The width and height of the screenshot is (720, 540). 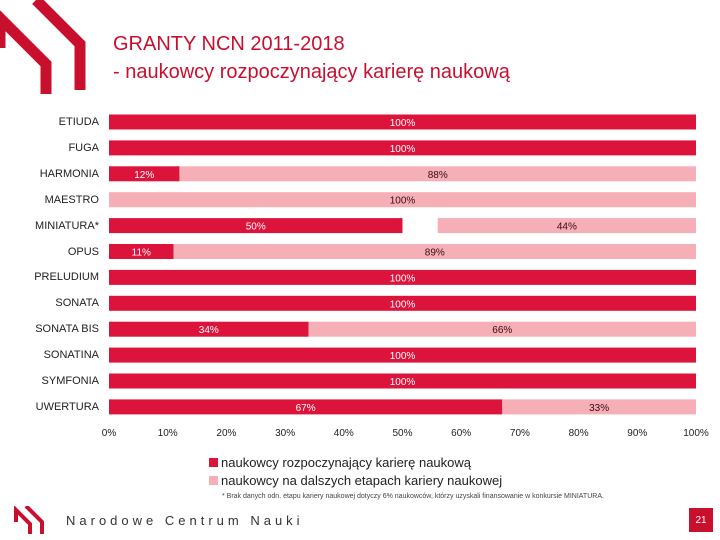 What do you see at coordinates (83, 147) in the screenshot?
I see `category-label-fuga: FUGA` at bounding box center [83, 147].